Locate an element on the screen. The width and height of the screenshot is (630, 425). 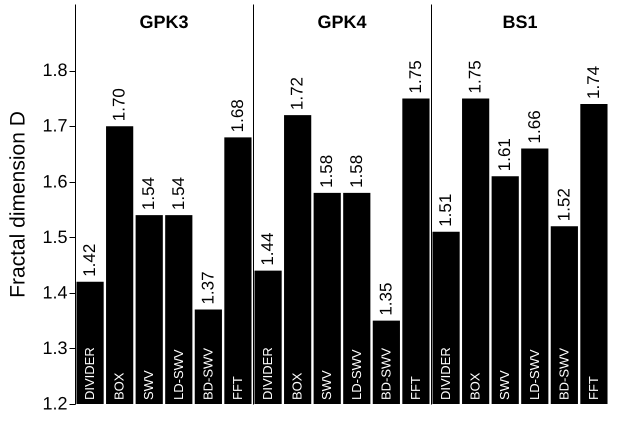
y-axis-title: Fractal dimension D is located at coordinates (18, 204).